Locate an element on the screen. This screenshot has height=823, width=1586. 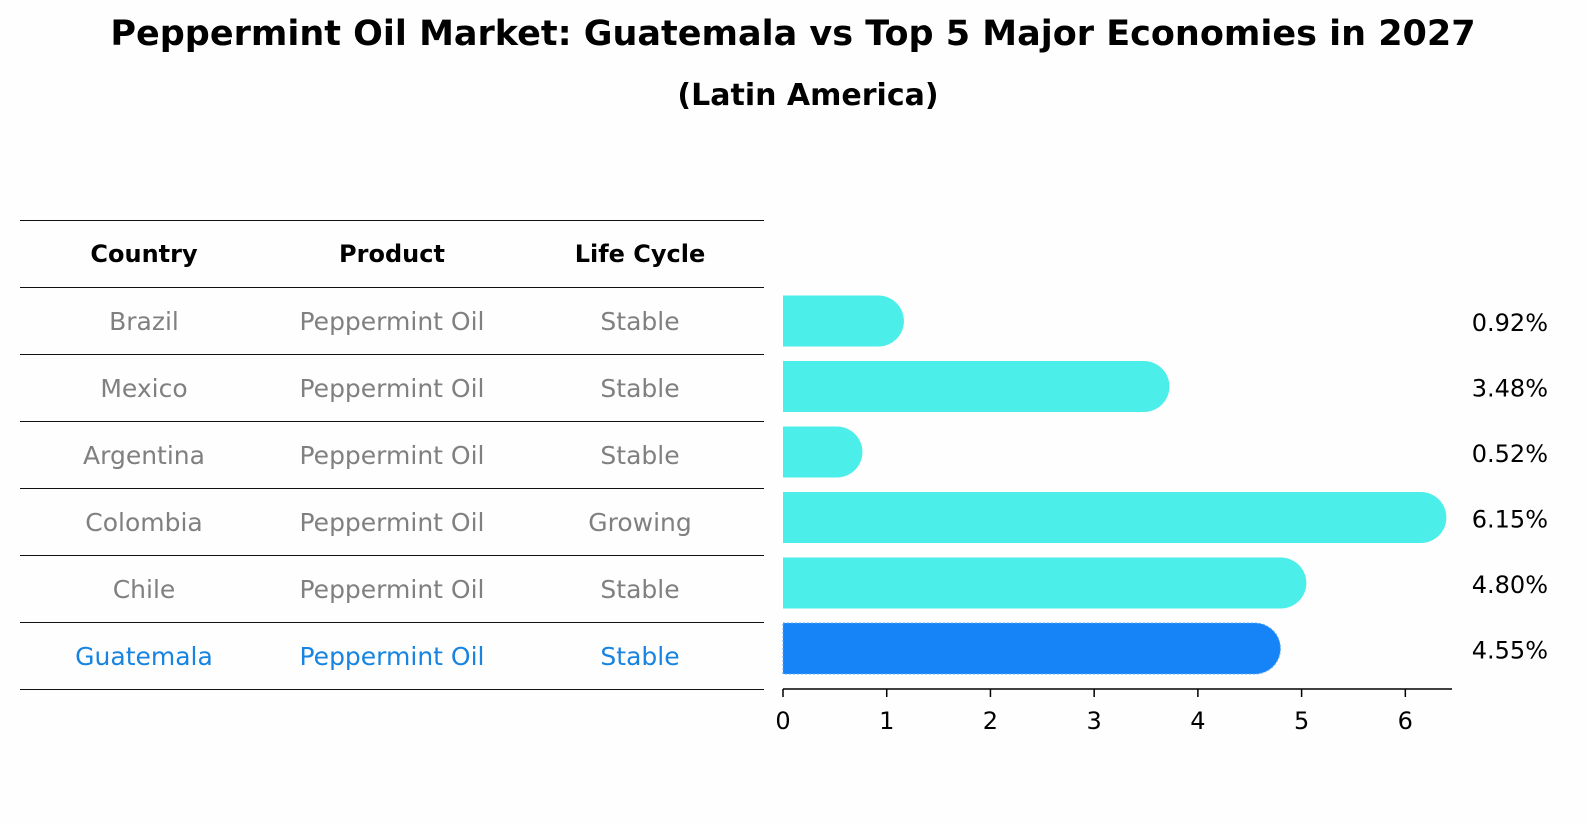
table-header-row: Country Product Life Cycle is located at coordinates (392, 253).